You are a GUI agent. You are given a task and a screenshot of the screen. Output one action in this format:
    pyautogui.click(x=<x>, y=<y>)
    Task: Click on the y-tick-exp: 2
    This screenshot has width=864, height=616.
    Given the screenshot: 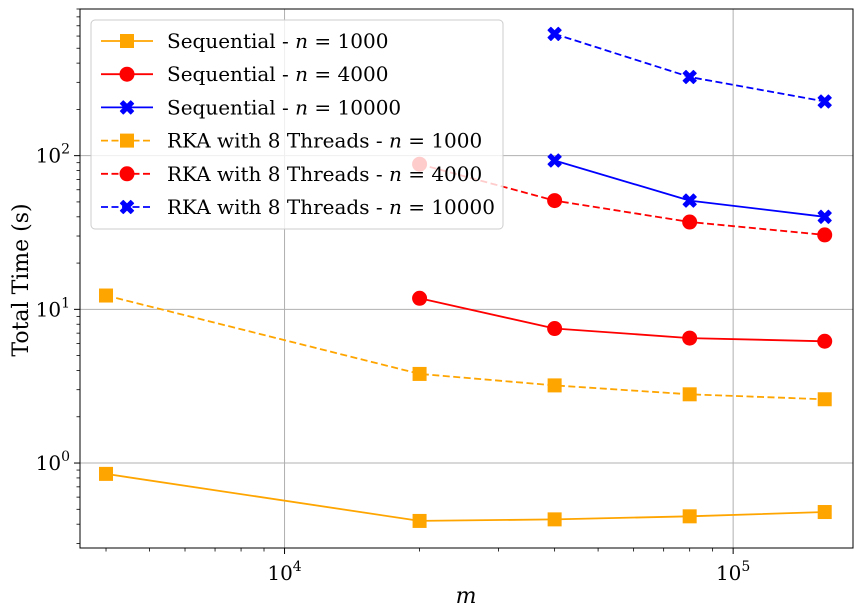 What is the action you would take?
    pyautogui.click(x=65, y=150)
    